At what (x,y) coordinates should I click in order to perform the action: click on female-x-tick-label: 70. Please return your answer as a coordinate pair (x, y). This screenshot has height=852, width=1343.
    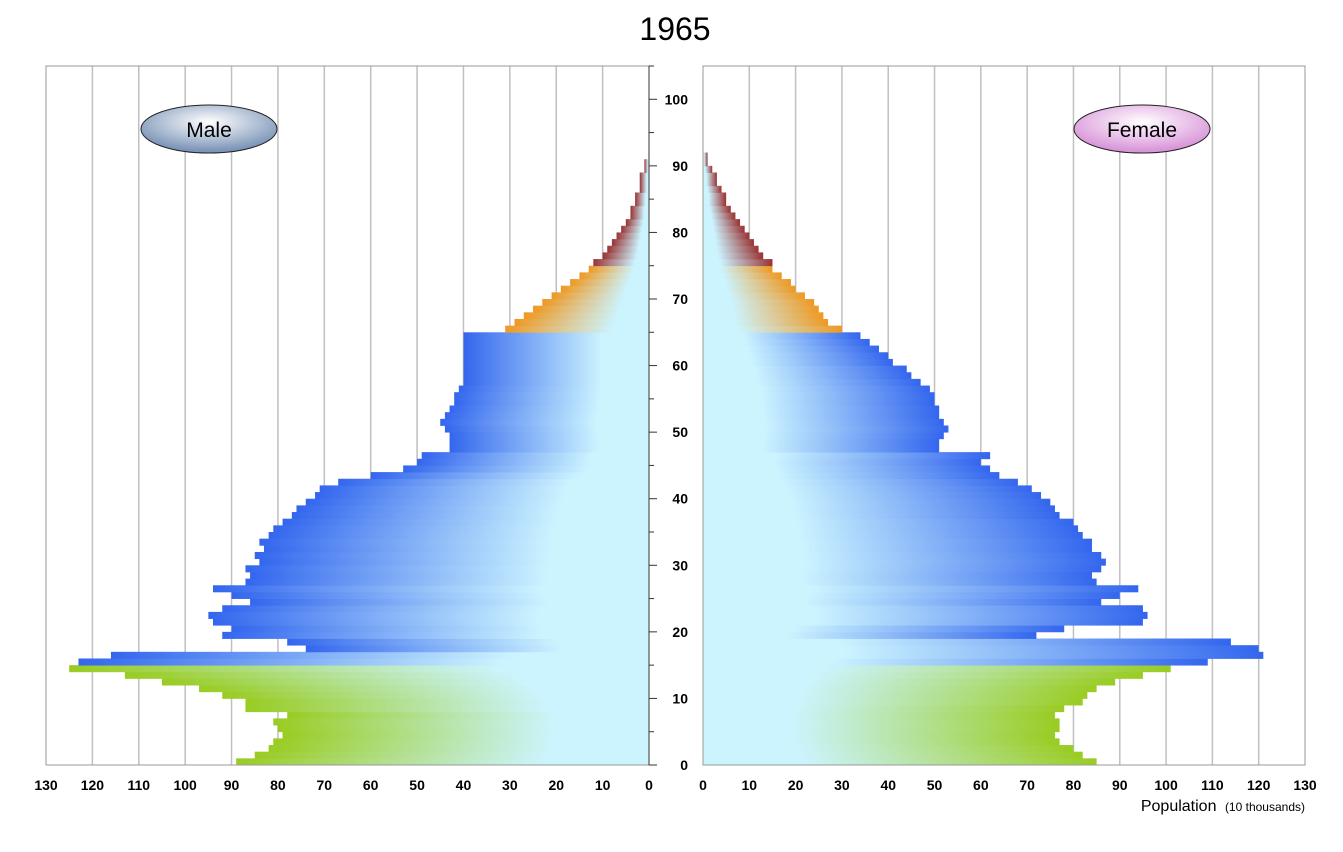
    Looking at the image, I should click on (1027, 785).